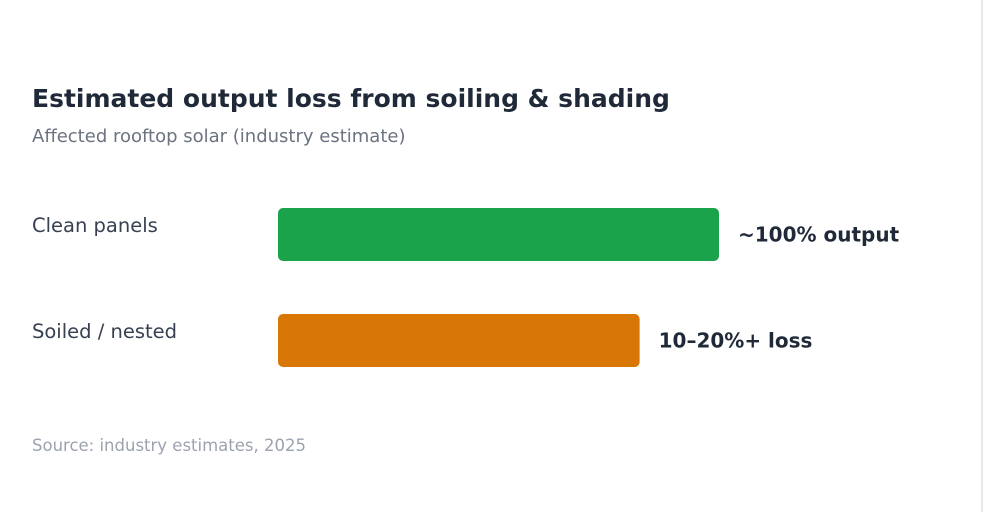 This screenshot has height=512, width=983. I want to click on right-border, so click(982, 256).